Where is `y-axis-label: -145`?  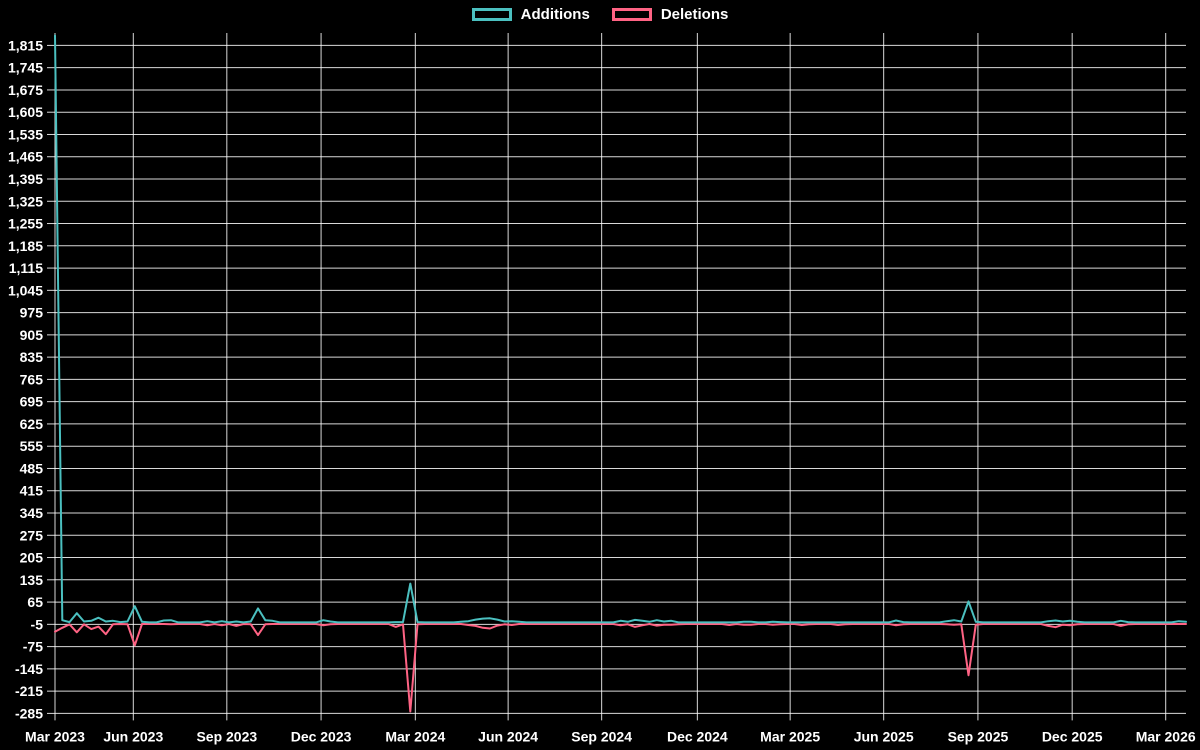
y-axis-label: -145 is located at coordinates (29, 669).